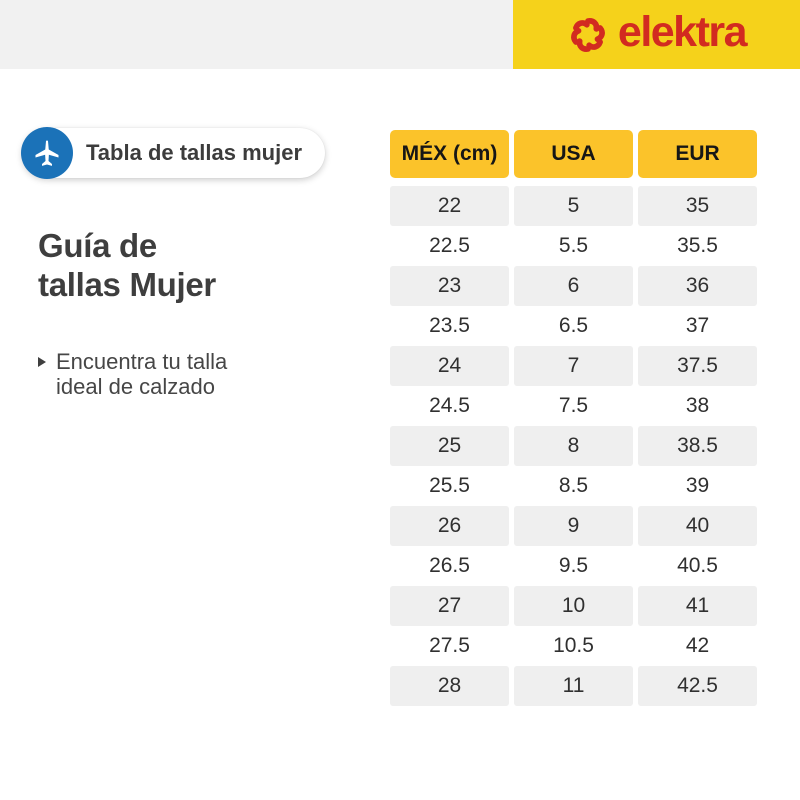 The image size is (800, 800). Describe the element at coordinates (449, 406) in the screenshot. I see `table-cell: 24.5` at that location.